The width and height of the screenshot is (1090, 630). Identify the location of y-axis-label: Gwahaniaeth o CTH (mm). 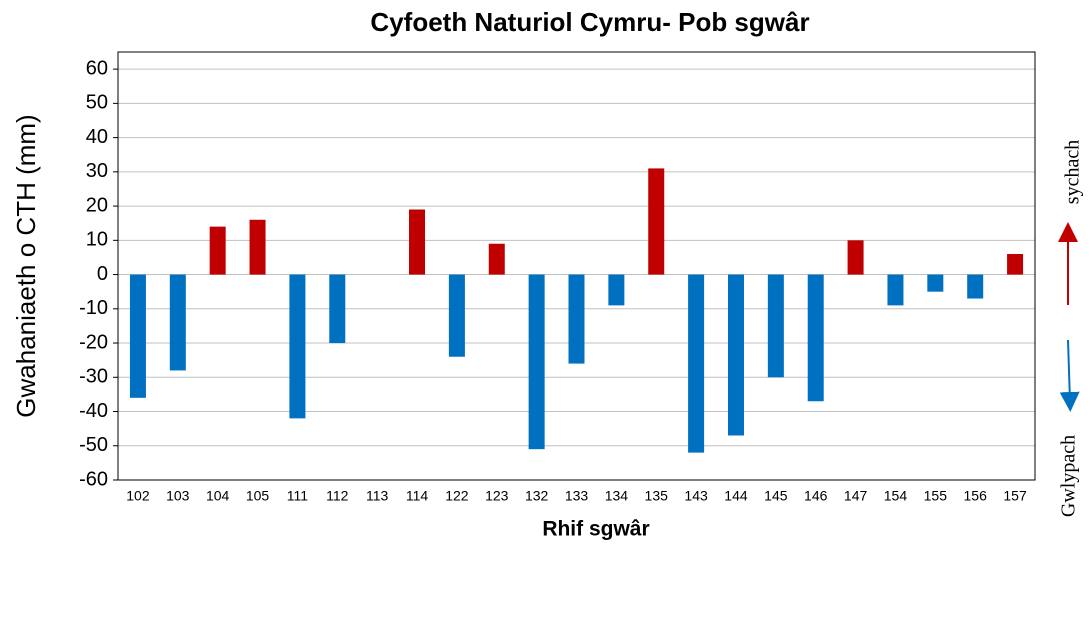
(26, 265).